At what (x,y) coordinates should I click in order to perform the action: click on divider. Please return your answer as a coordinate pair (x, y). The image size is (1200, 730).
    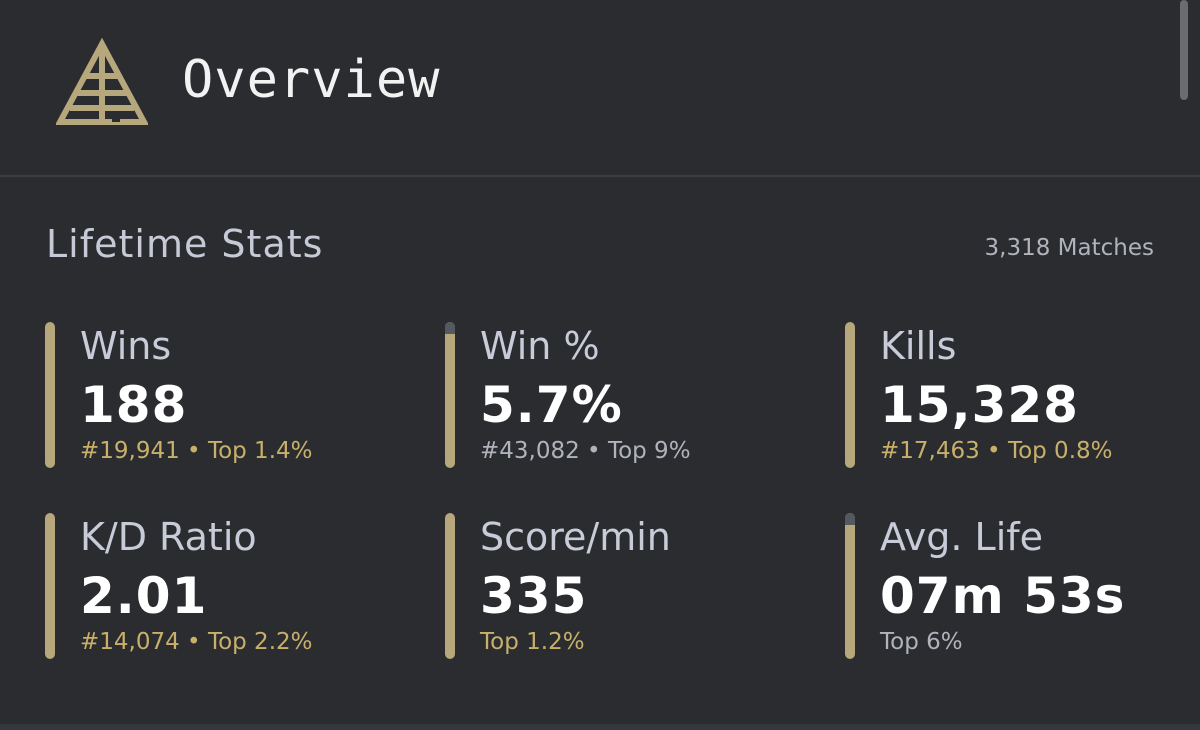
    Looking at the image, I should click on (600, 727).